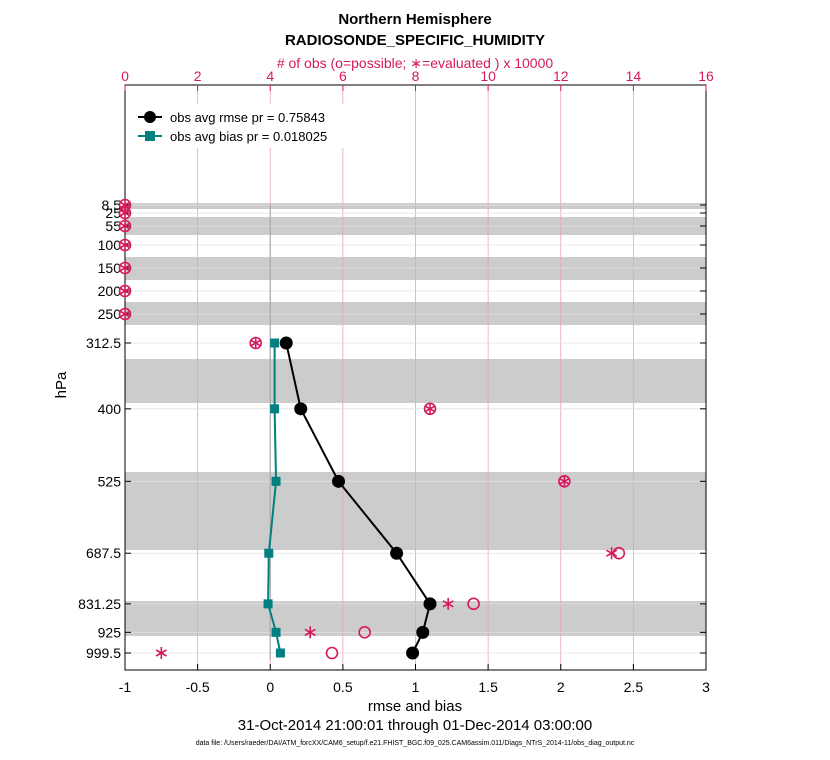 This screenshot has height=760, width=830. Describe the element at coordinates (110, 291) in the screenshot. I see `y-tick-label: 200` at that location.